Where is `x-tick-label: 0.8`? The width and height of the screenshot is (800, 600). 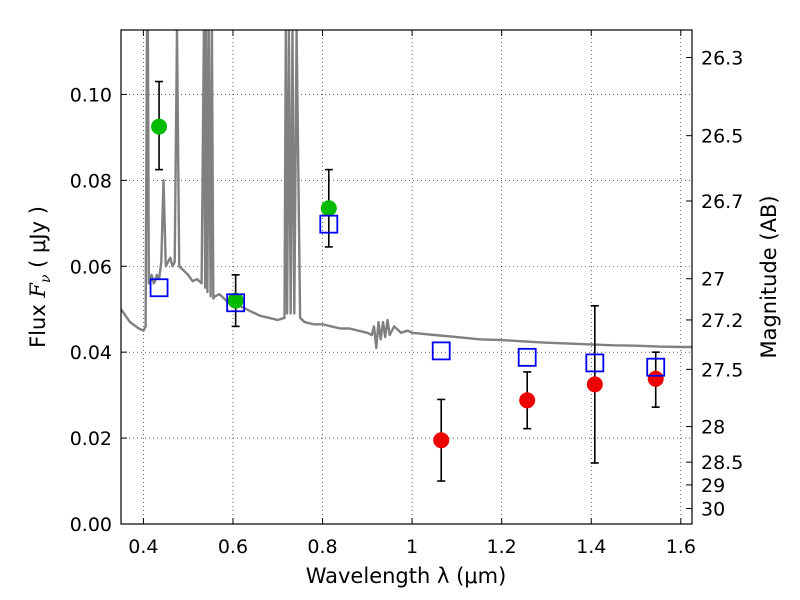
x-tick-label: 0.8 is located at coordinates (322, 547).